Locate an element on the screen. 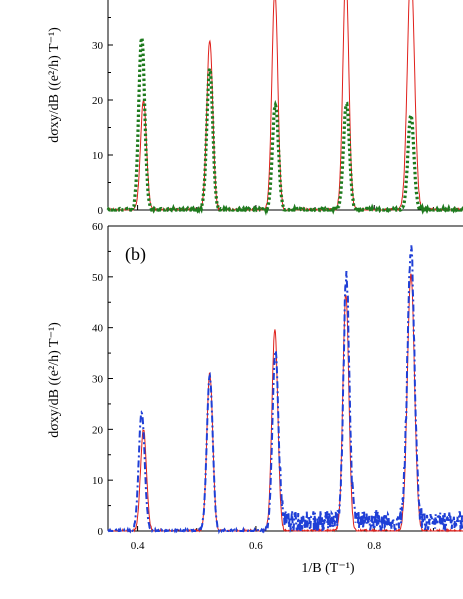 The height and width of the screenshot is (599, 463). x-tick-label: 0.6 is located at coordinates (256, 546).